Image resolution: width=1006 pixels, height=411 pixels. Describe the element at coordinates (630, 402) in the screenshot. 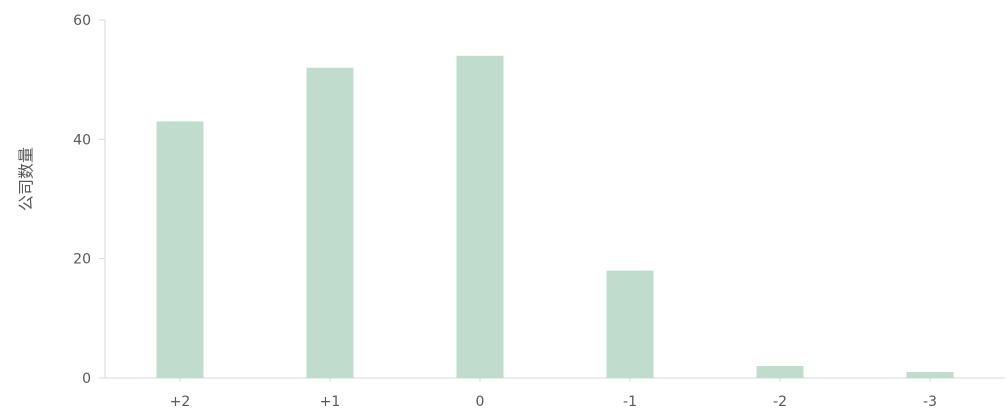

I see `x-tick-label: -1` at that location.